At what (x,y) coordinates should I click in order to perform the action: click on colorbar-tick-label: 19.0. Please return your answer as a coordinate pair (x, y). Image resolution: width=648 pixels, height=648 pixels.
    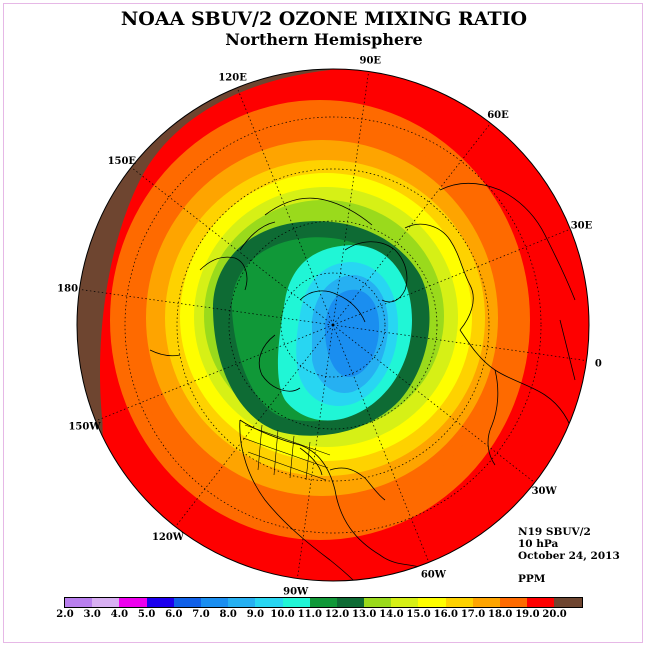
    Looking at the image, I should click on (527, 614).